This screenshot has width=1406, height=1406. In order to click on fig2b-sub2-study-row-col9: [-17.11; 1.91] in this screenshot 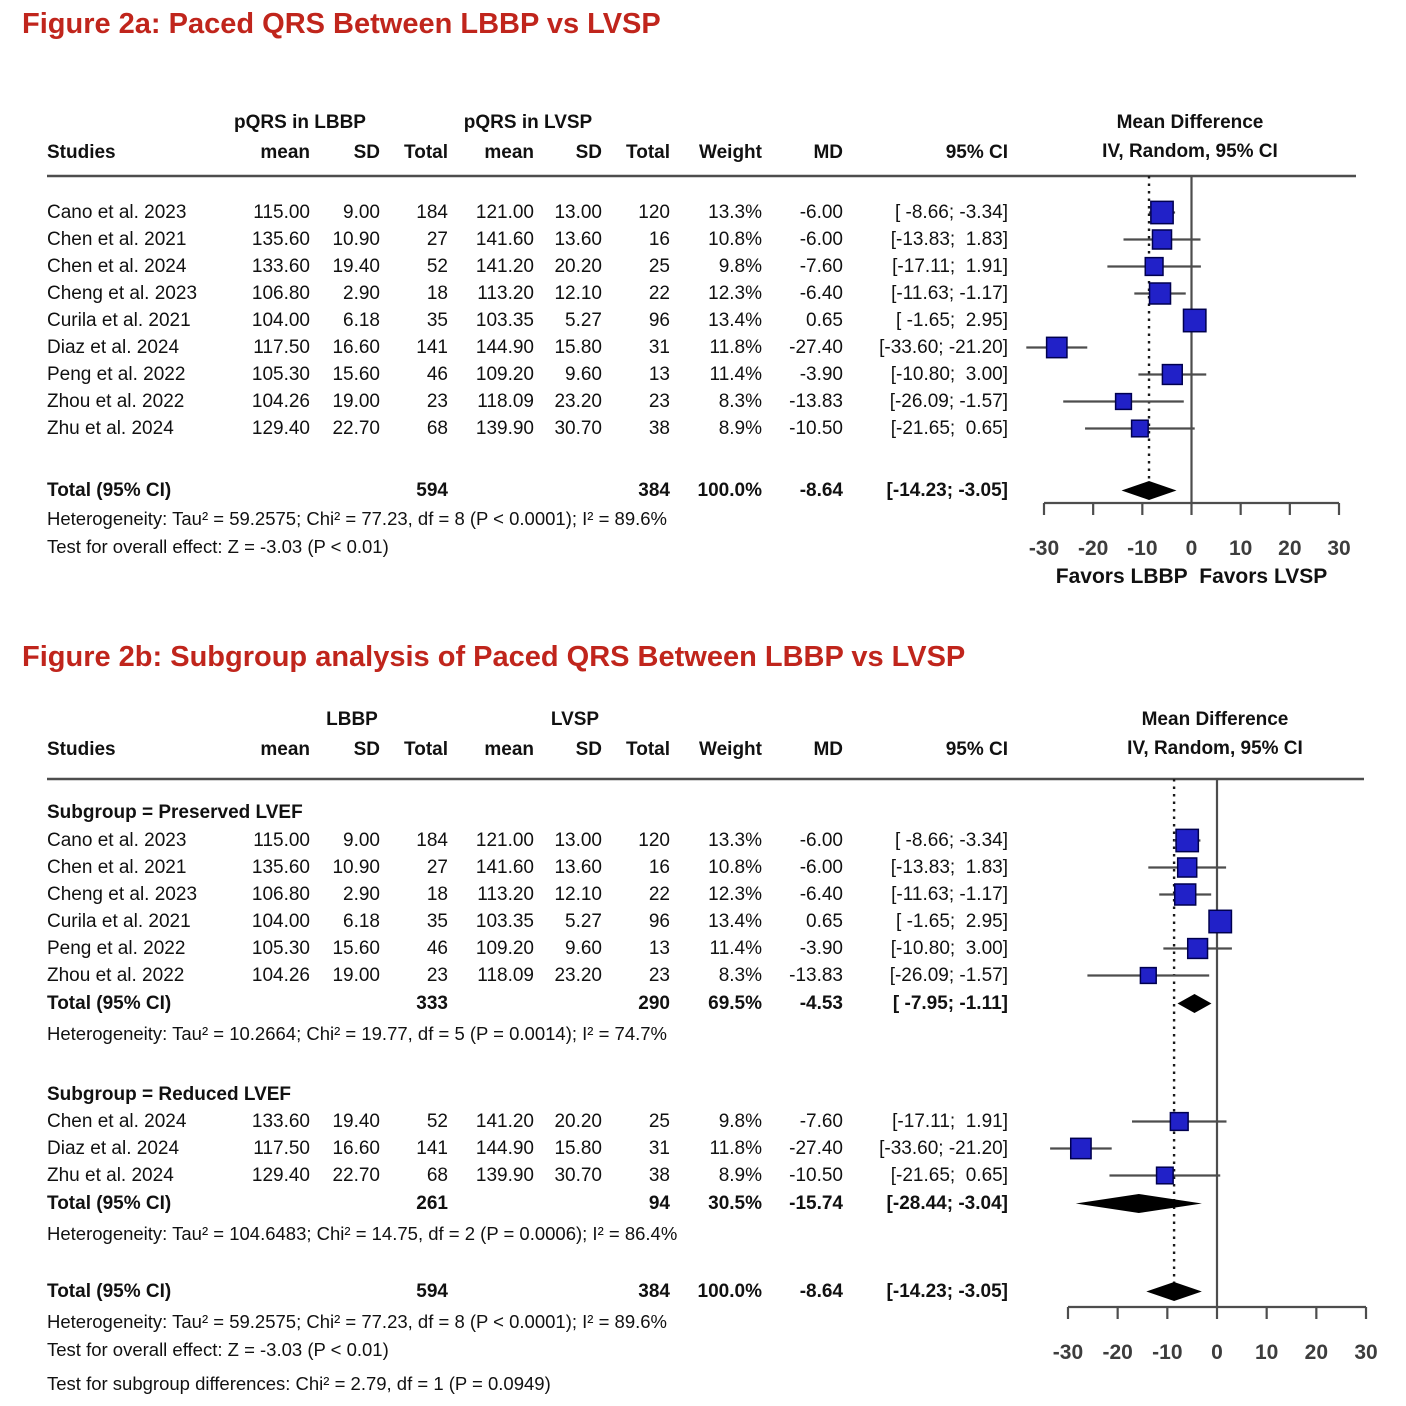, I will do `click(950, 1121)`.